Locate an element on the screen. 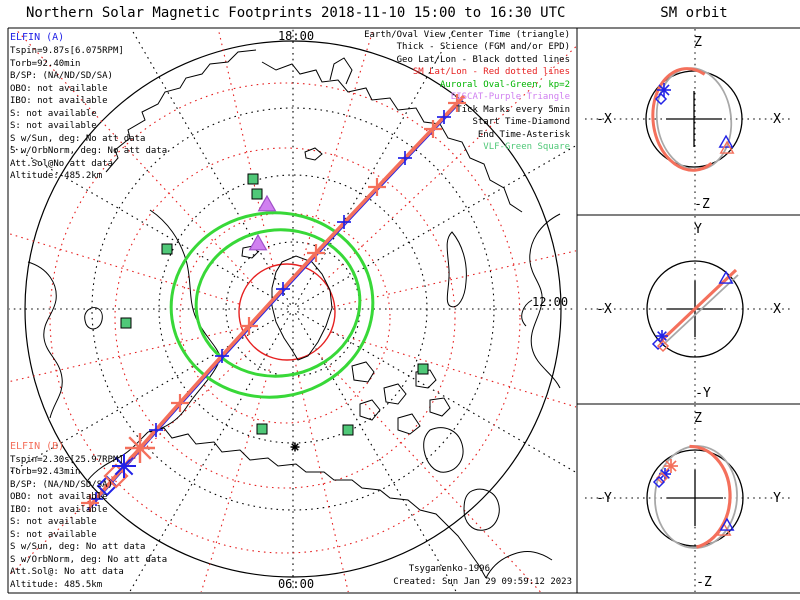 The image size is (800, 600). elfin-a-line: S w/OrbNorm, deg: No att data is located at coordinates (88, 151).